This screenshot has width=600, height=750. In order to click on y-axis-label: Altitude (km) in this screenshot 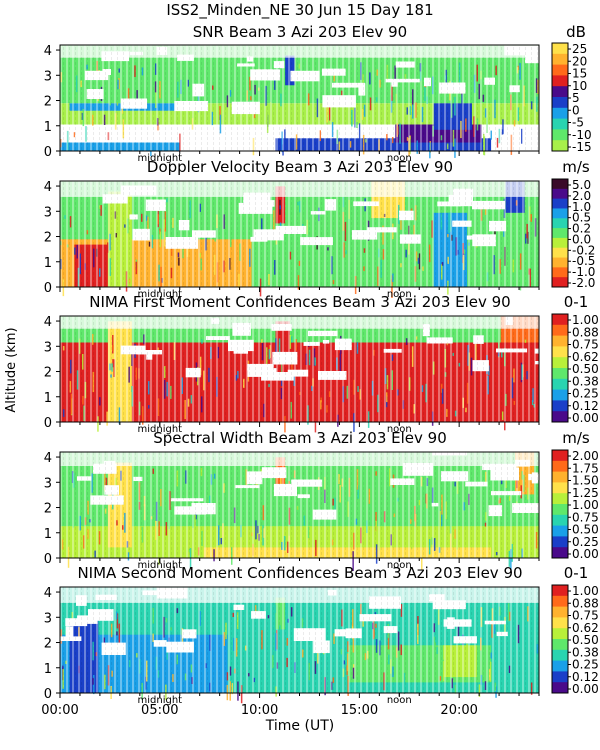, I will do `click(11, 369)`.